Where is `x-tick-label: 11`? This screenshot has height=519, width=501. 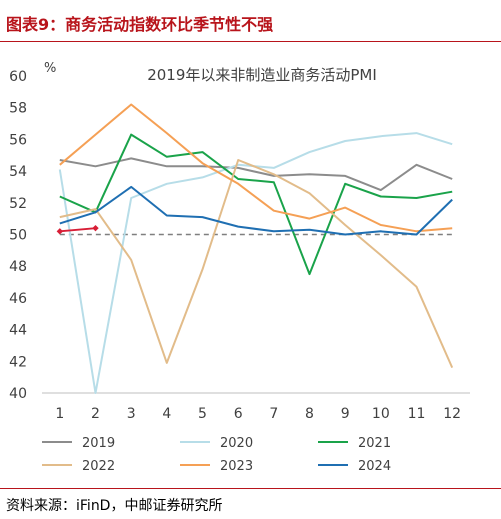
x-tick-label: 11 is located at coordinates (417, 414).